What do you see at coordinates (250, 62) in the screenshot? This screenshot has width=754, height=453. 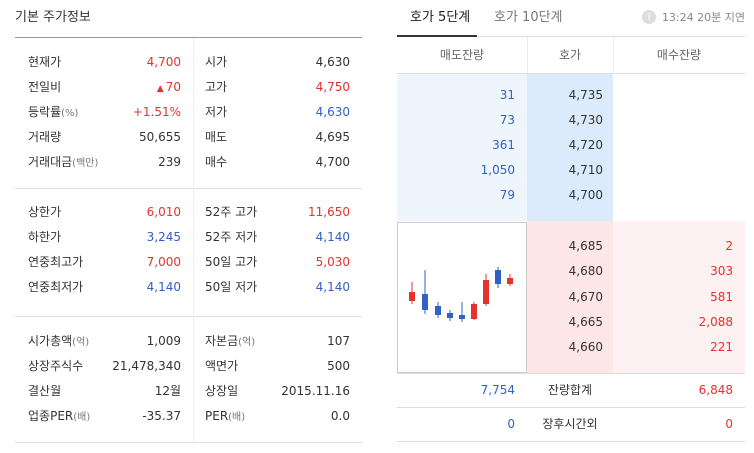 I see `field-value: 4,630` at bounding box center [250, 62].